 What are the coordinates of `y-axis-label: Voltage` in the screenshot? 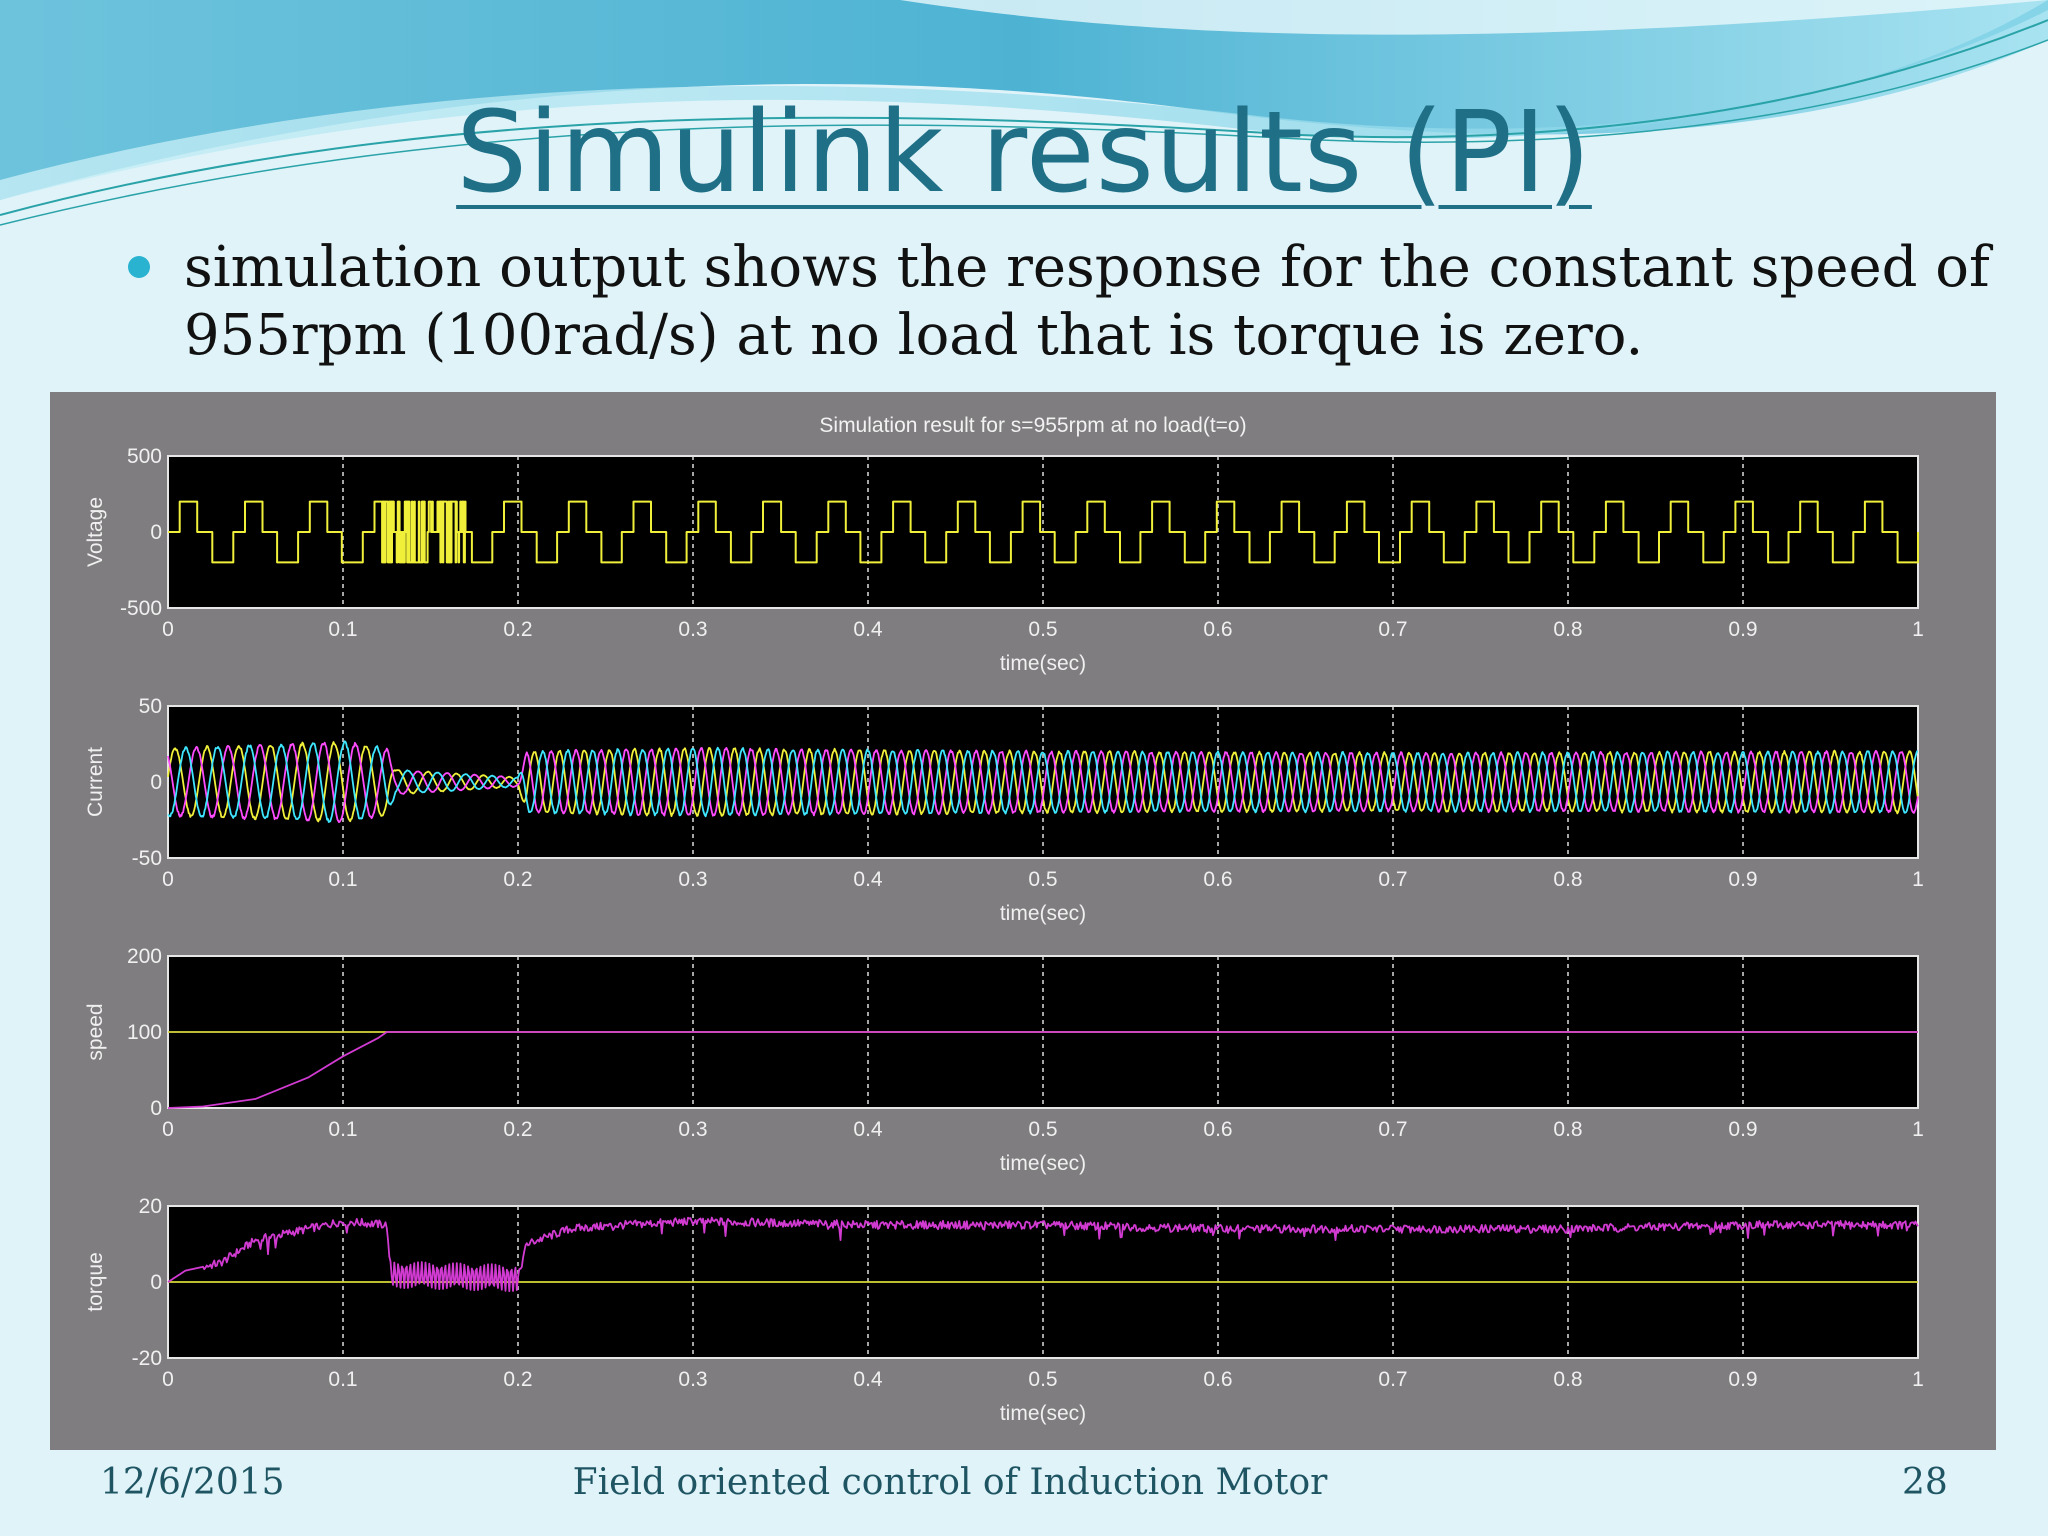 It's located at (95, 532).